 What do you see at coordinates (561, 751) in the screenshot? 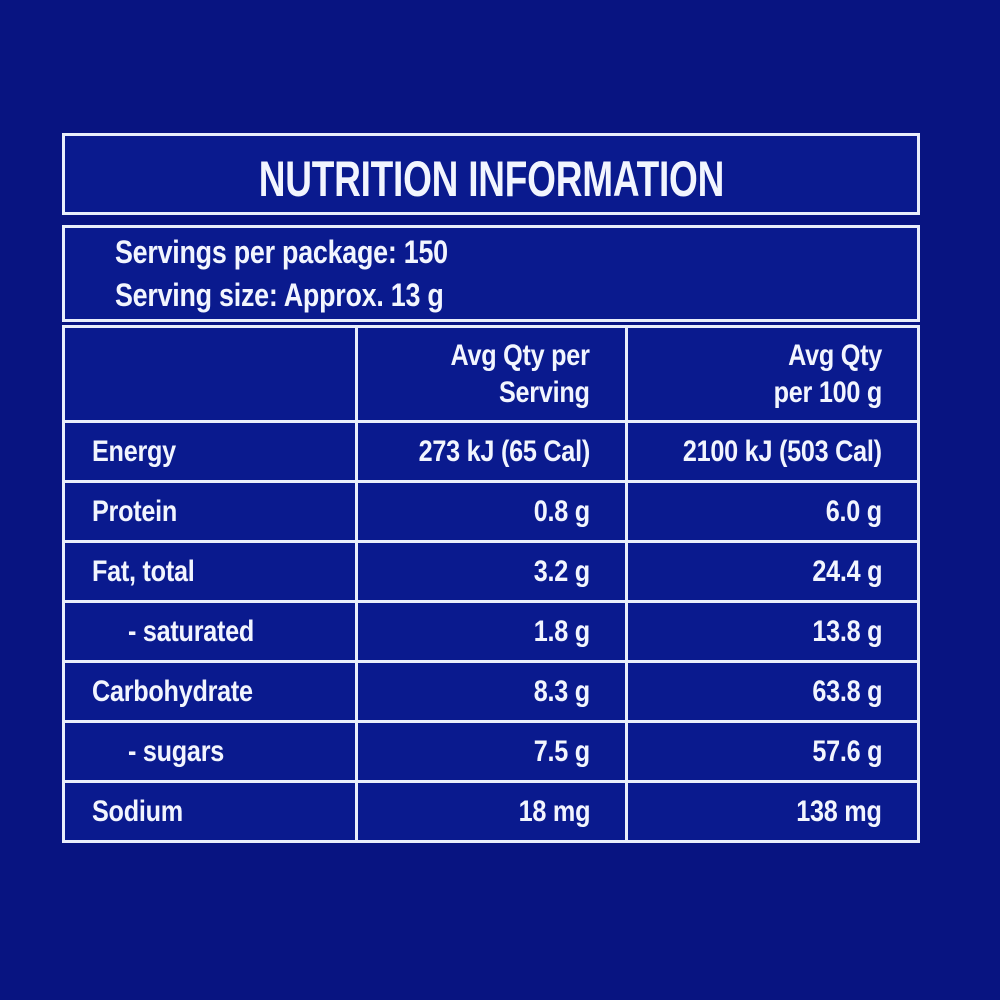
I see `per-serving-value: 7.5 g` at bounding box center [561, 751].